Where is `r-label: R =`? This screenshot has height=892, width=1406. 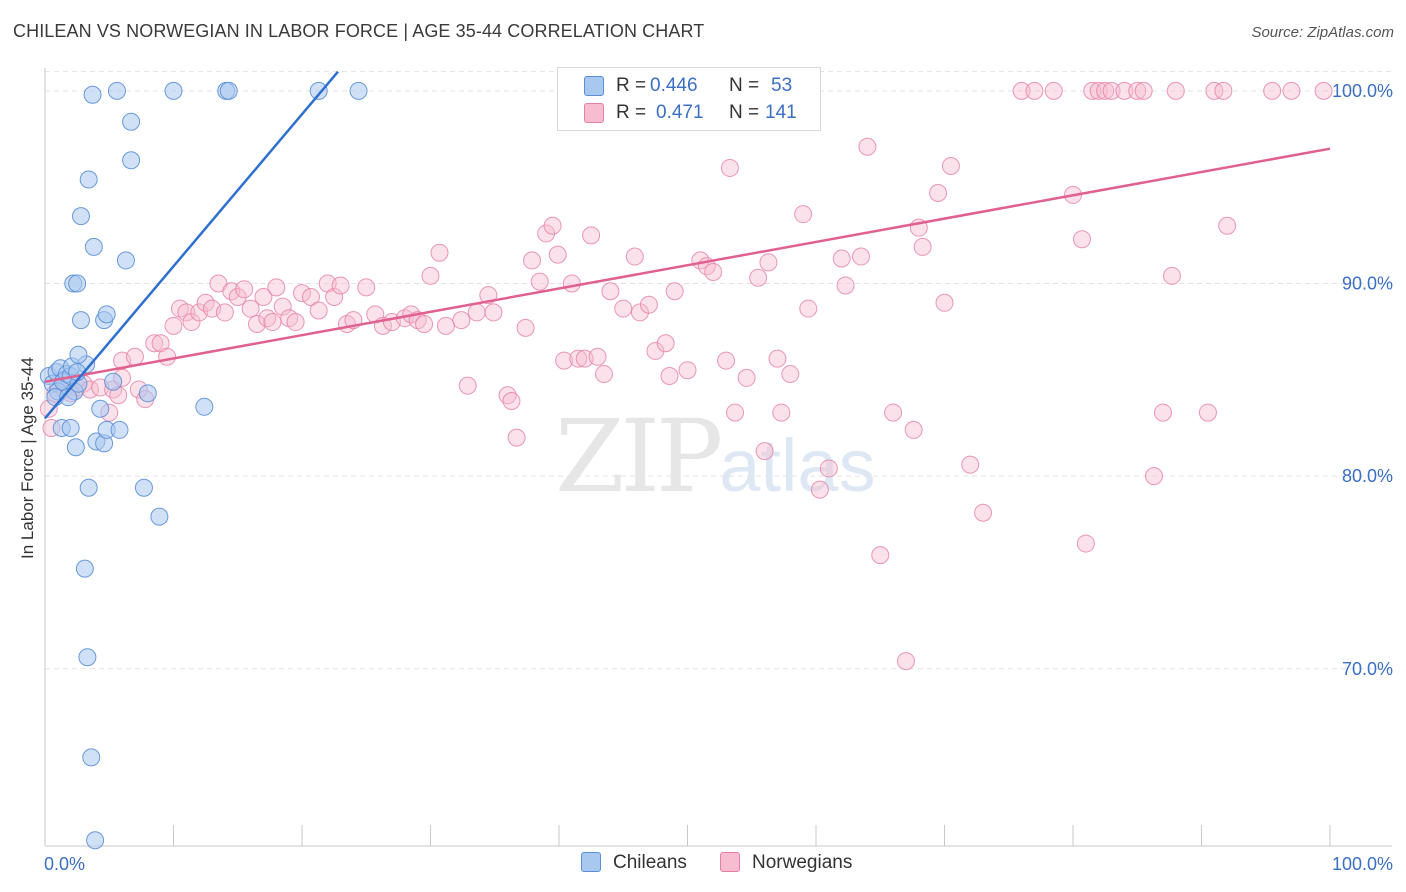
r-label: R = is located at coordinates (631, 85).